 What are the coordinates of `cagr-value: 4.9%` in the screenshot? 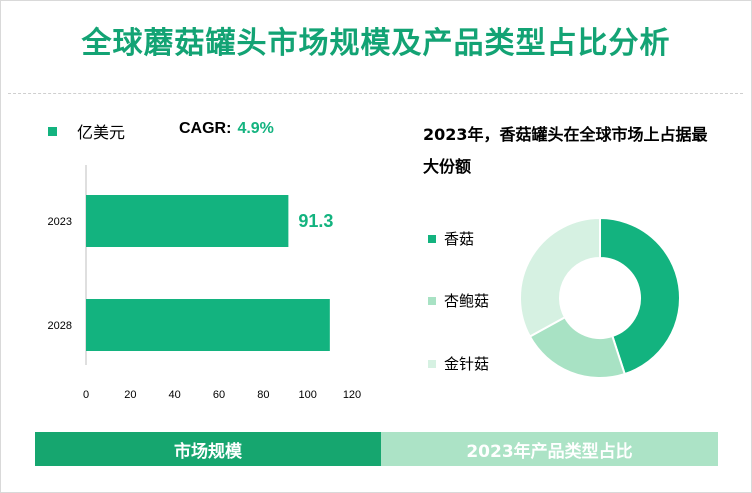 It's located at (255, 128).